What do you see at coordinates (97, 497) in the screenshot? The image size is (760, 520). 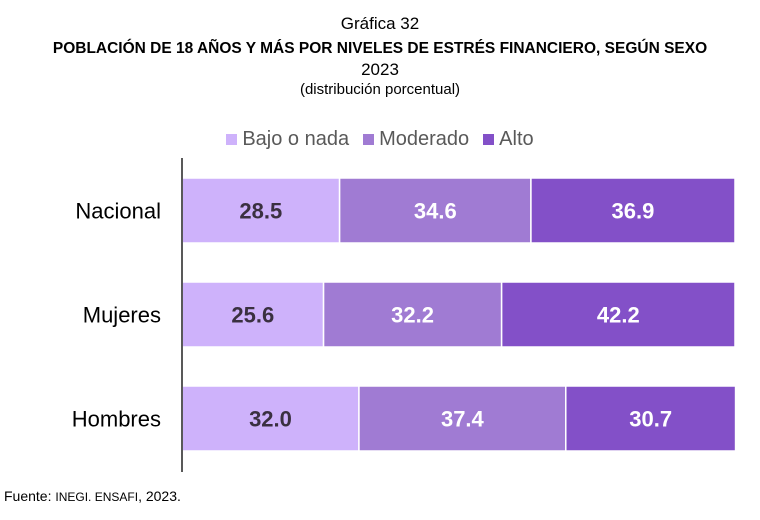 I see `source-org: INEGI. ENSAFI` at bounding box center [97, 497].